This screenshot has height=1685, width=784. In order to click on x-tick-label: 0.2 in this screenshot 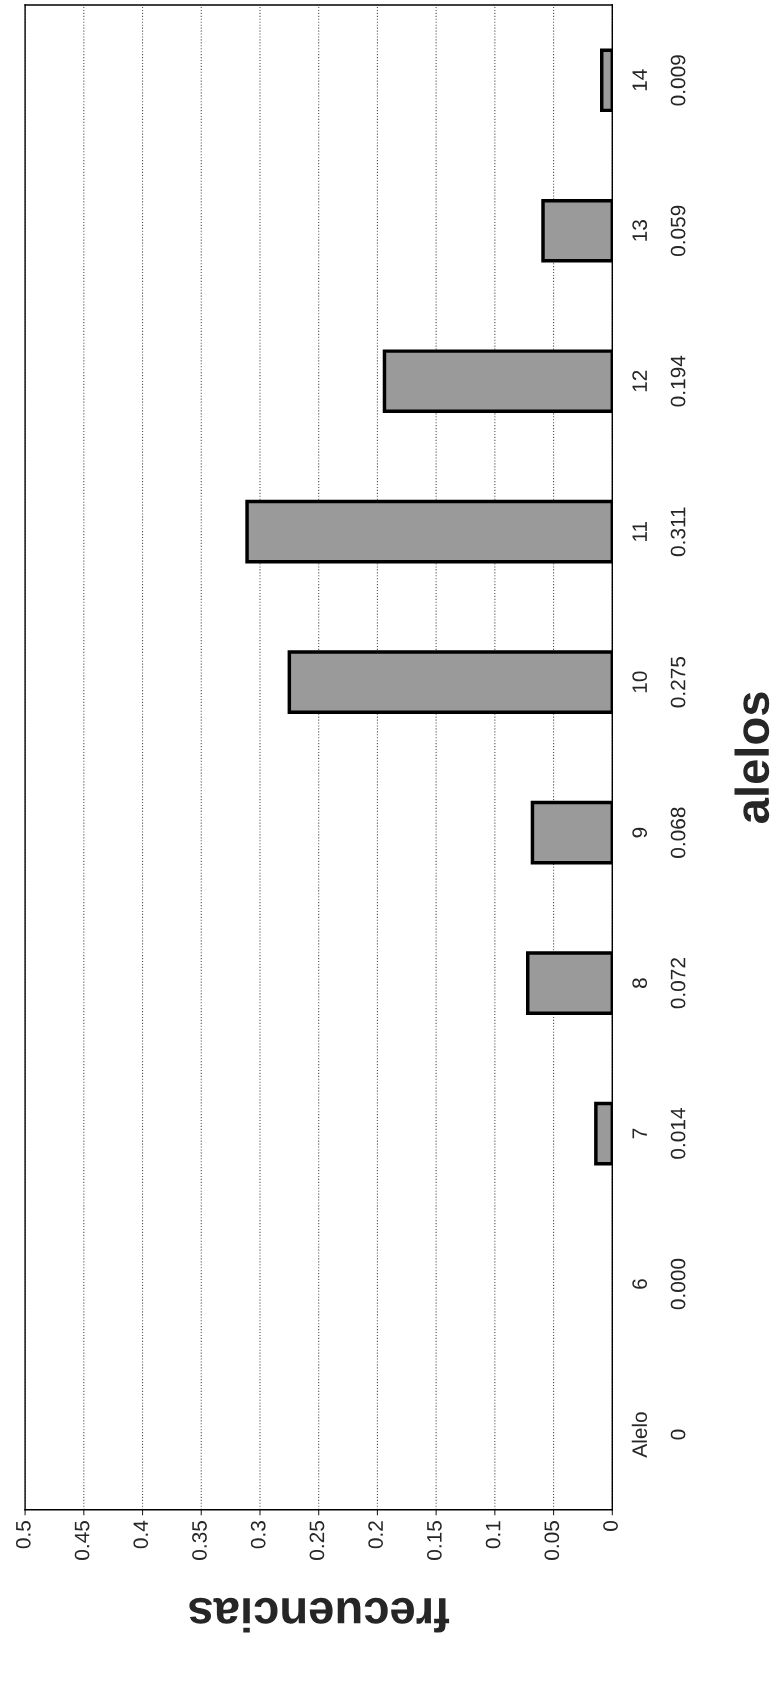, I will do `click(376, 1535)`.